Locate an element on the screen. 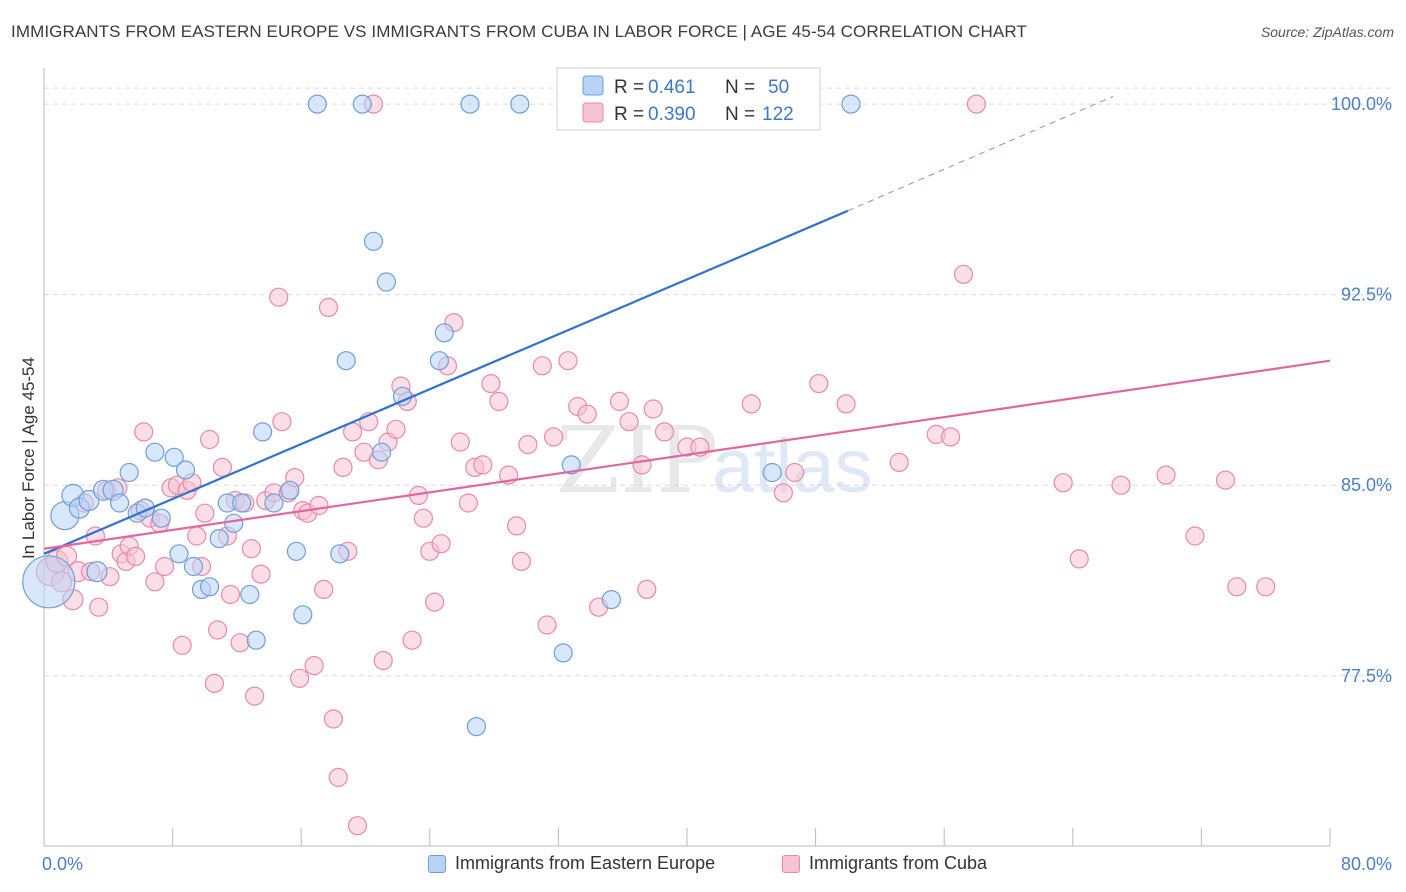  legend-r-value-1: 0.461 is located at coordinates (672, 87).